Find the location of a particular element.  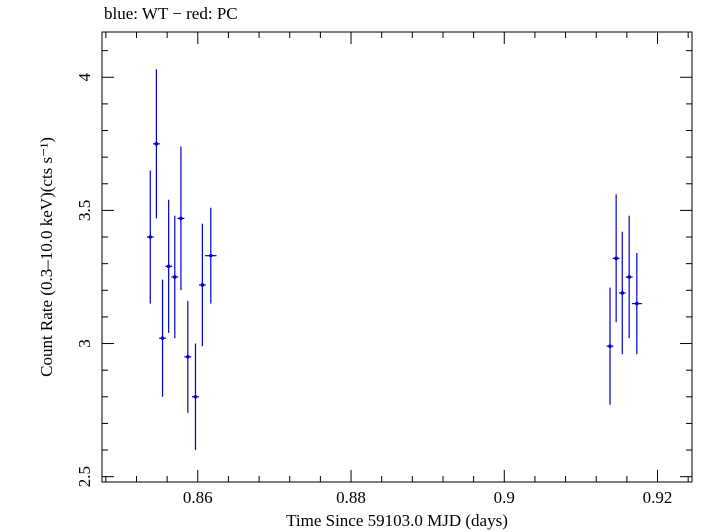

chart-caption: blue: WT − red: PC is located at coordinates (171, 13).